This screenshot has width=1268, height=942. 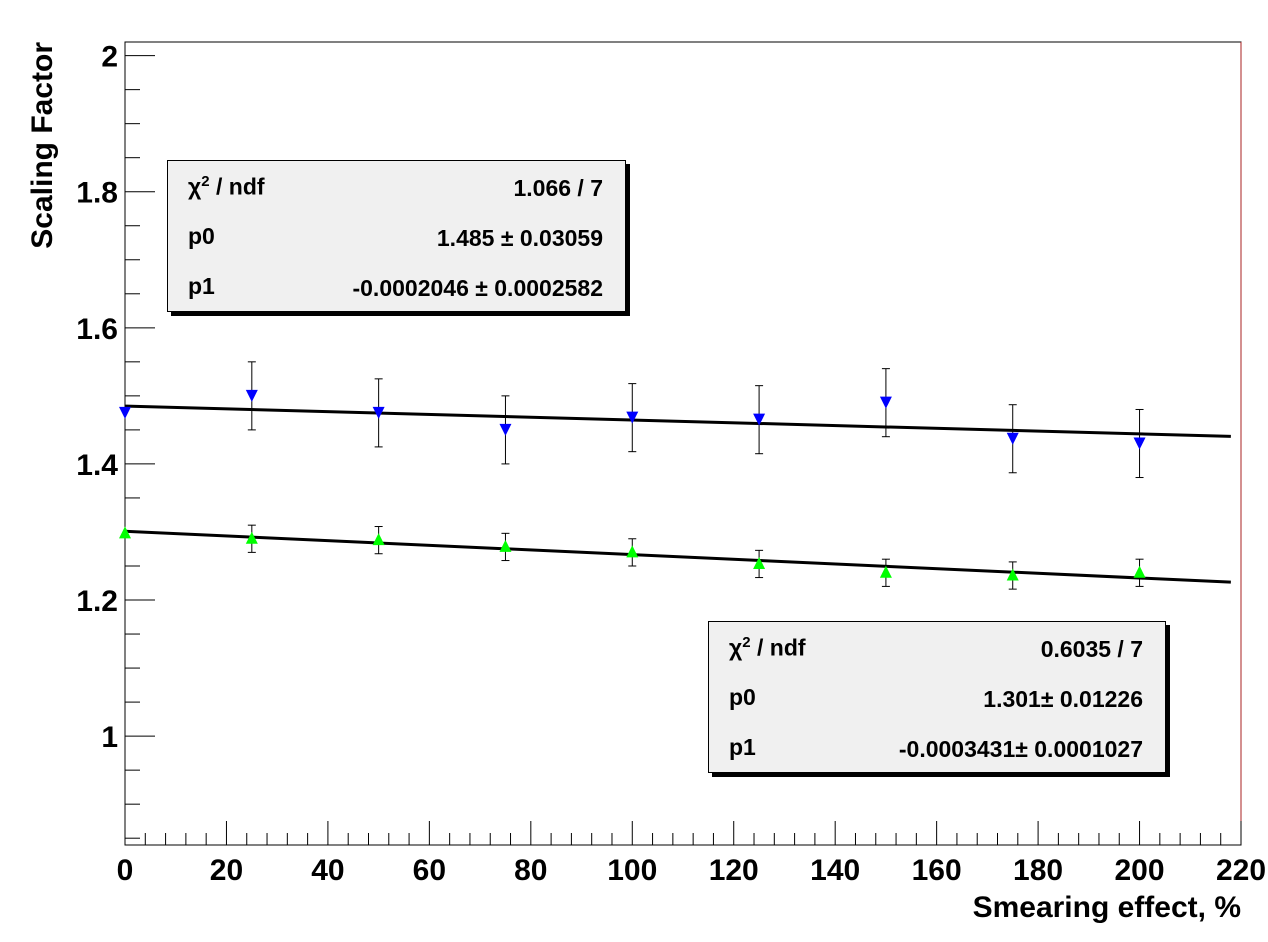 I want to click on stats-value-p1: -0.0002046 ± 0.0002582, so click(x=477, y=288).